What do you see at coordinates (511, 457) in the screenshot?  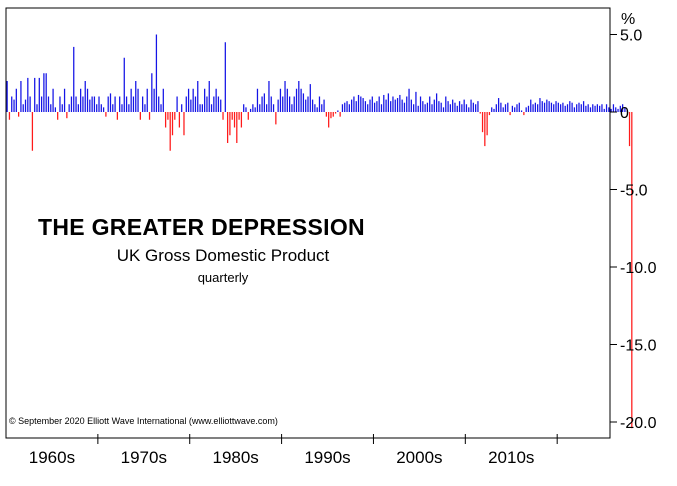 I see `x-tick-label: 2010s` at bounding box center [511, 457].